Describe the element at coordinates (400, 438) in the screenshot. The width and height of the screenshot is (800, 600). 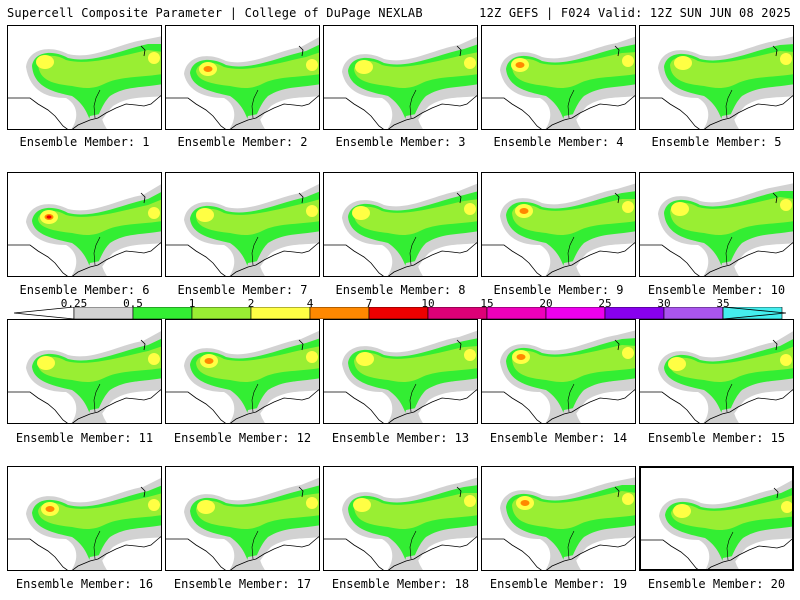
I see `ensemble-member-label: Ensemble Member: 13` at that location.